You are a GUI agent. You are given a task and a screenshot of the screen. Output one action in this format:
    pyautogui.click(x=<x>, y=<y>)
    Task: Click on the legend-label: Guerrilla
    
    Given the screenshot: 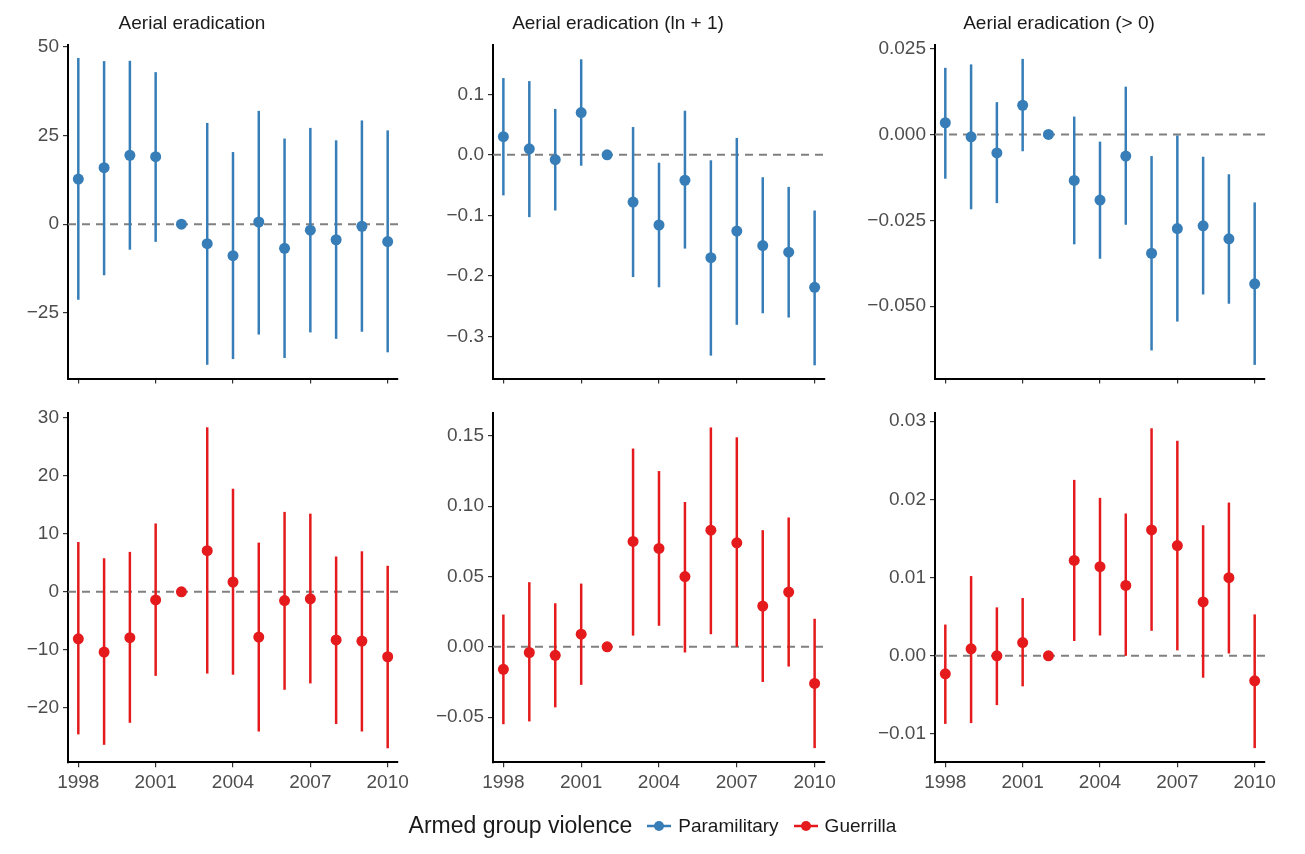 What is the action you would take?
    pyautogui.click(x=860, y=825)
    